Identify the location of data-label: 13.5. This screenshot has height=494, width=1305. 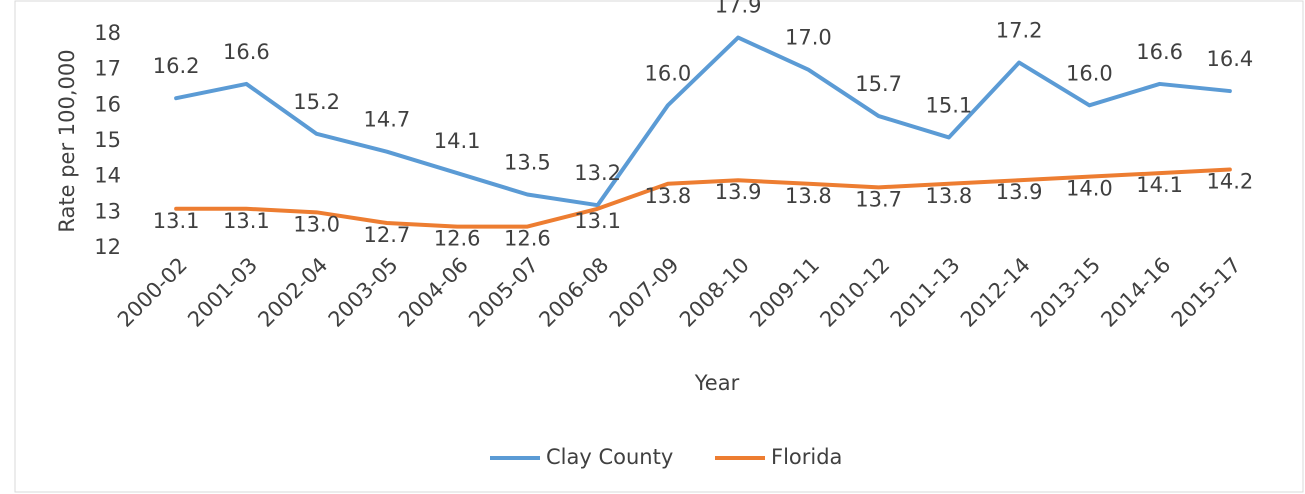
(527, 163).